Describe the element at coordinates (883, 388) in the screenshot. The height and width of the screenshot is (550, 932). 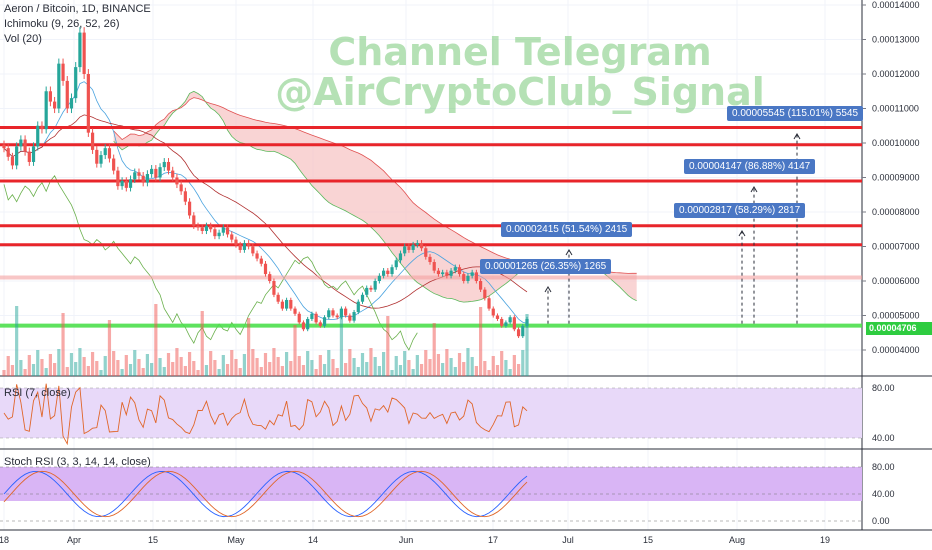
I see `rsi-level-label: 80.00` at that location.